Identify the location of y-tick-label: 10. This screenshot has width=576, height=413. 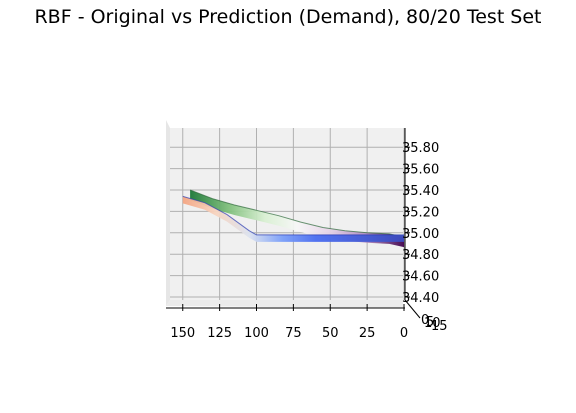
(432, 323).